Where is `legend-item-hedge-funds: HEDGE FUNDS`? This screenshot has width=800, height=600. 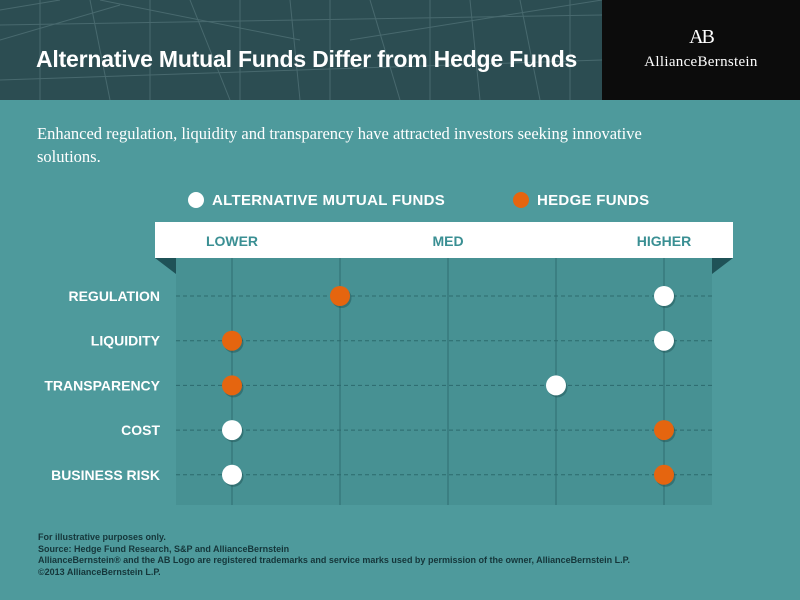 legend-item-hedge-funds: HEDGE FUNDS is located at coordinates (581, 200).